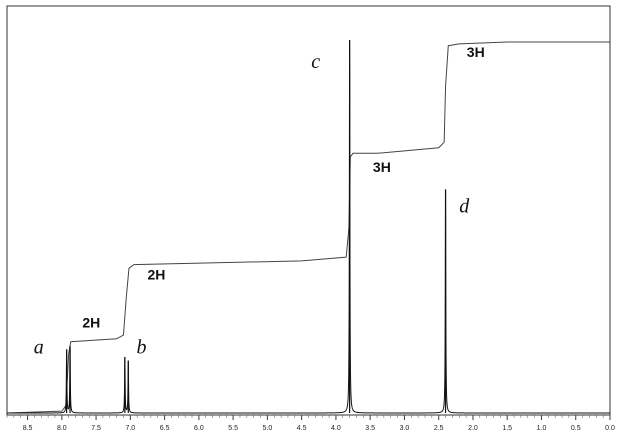 This screenshot has width=617, height=446. What do you see at coordinates (405, 428) in the screenshot?
I see `x-tick-label: 3.0` at bounding box center [405, 428].